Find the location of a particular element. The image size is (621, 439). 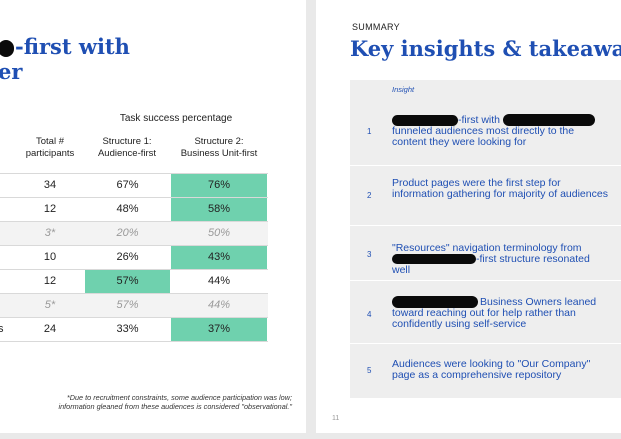

cell-structure2-highlight: 76% is located at coordinates (219, 185).